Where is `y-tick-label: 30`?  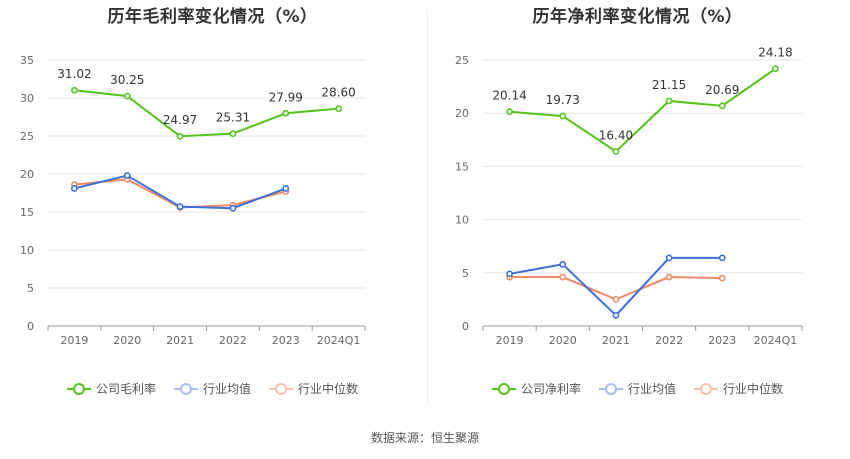 y-tick-label: 30 is located at coordinates (27, 98).